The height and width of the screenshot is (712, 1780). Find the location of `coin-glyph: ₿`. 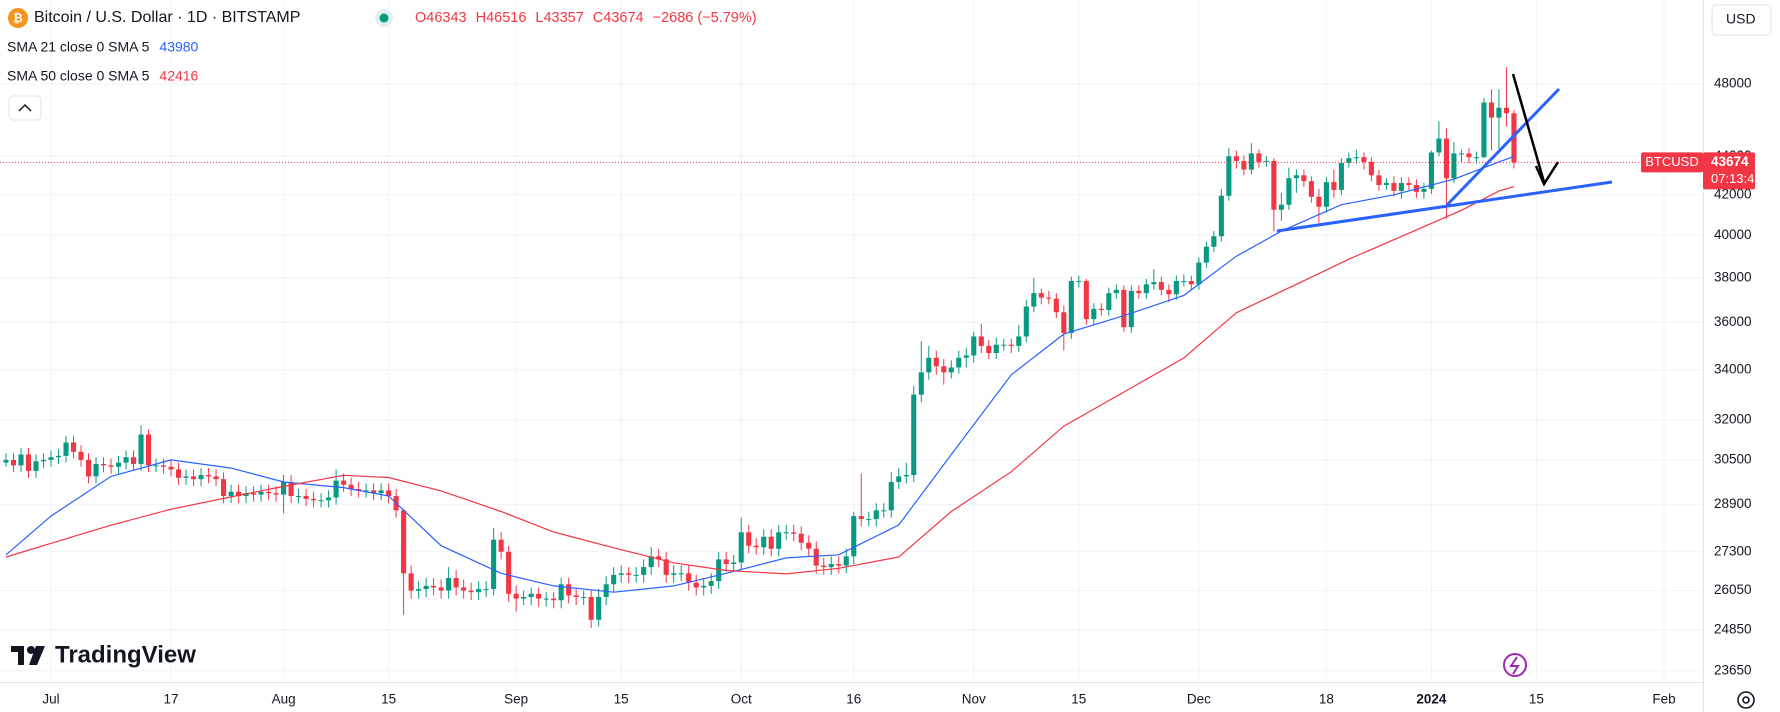

coin-glyph: ₿ is located at coordinates (18, 18).